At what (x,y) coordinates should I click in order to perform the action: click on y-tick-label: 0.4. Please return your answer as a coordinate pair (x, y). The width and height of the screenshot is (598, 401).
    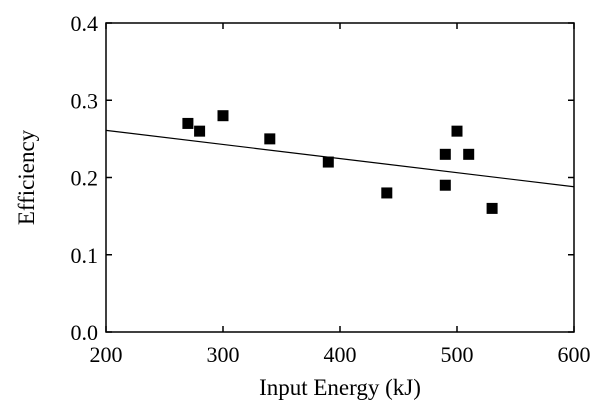
    Looking at the image, I should click on (85, 23).